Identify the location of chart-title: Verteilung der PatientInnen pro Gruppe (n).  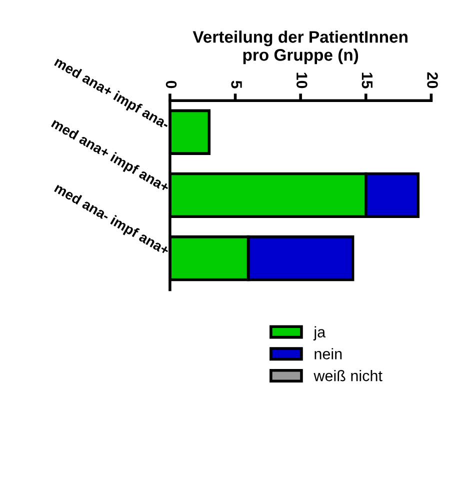
(300, 47).